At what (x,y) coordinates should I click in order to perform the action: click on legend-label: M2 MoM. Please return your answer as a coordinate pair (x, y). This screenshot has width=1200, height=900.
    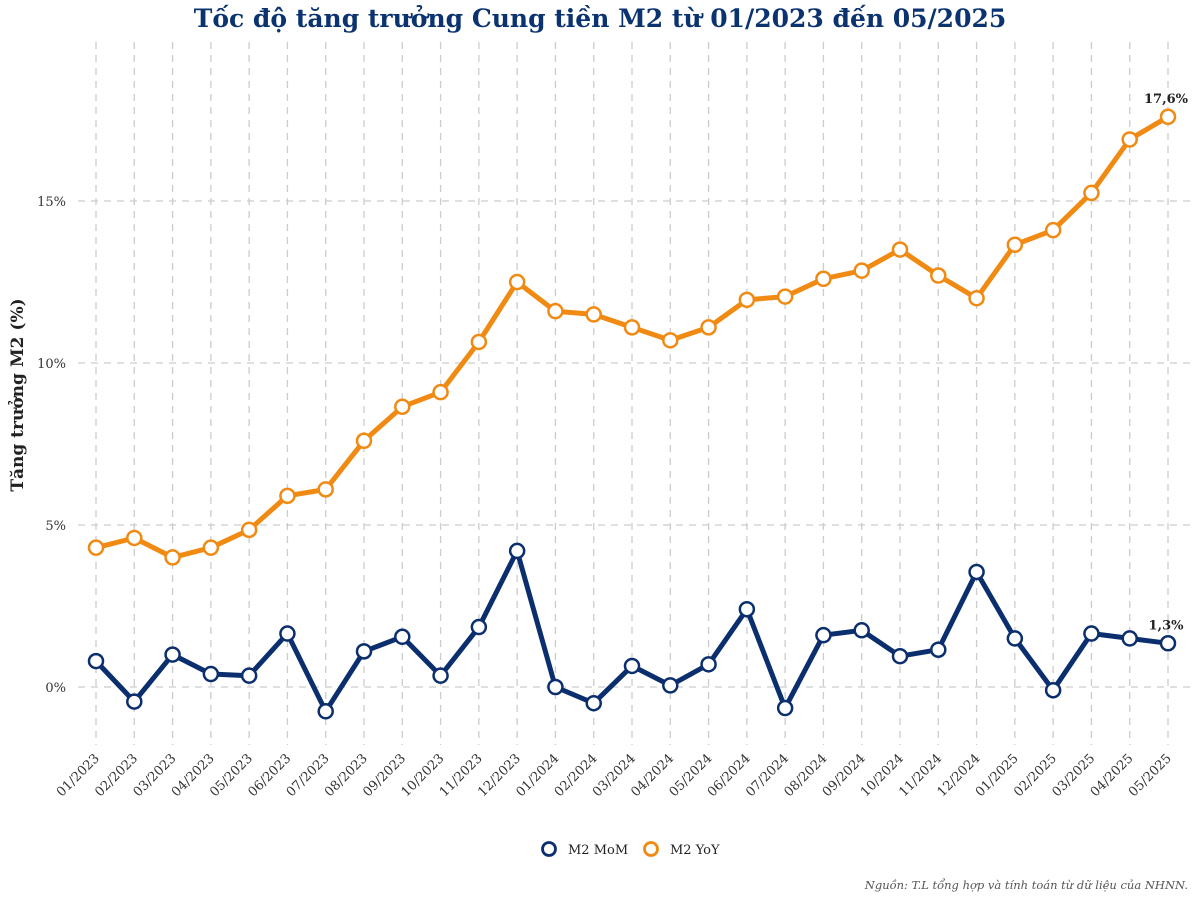
    Looking at the image, I should click on (598, 850).